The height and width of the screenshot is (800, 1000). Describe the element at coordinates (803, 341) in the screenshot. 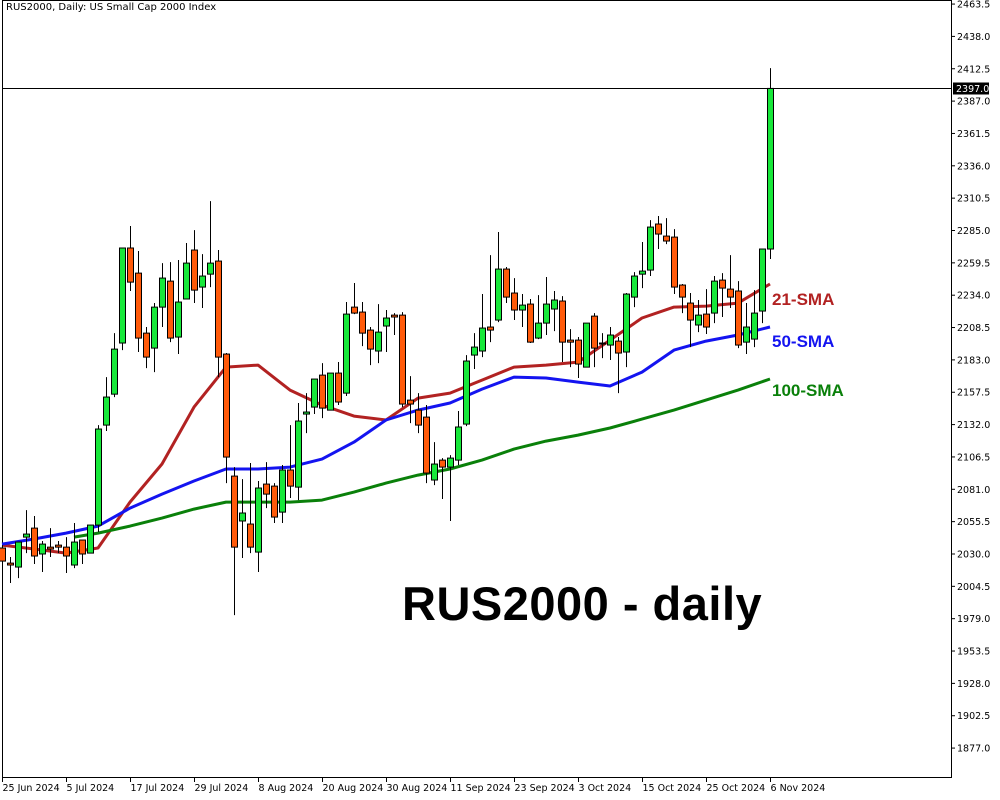

I see `sma50-label: 50-SMA` at that location.